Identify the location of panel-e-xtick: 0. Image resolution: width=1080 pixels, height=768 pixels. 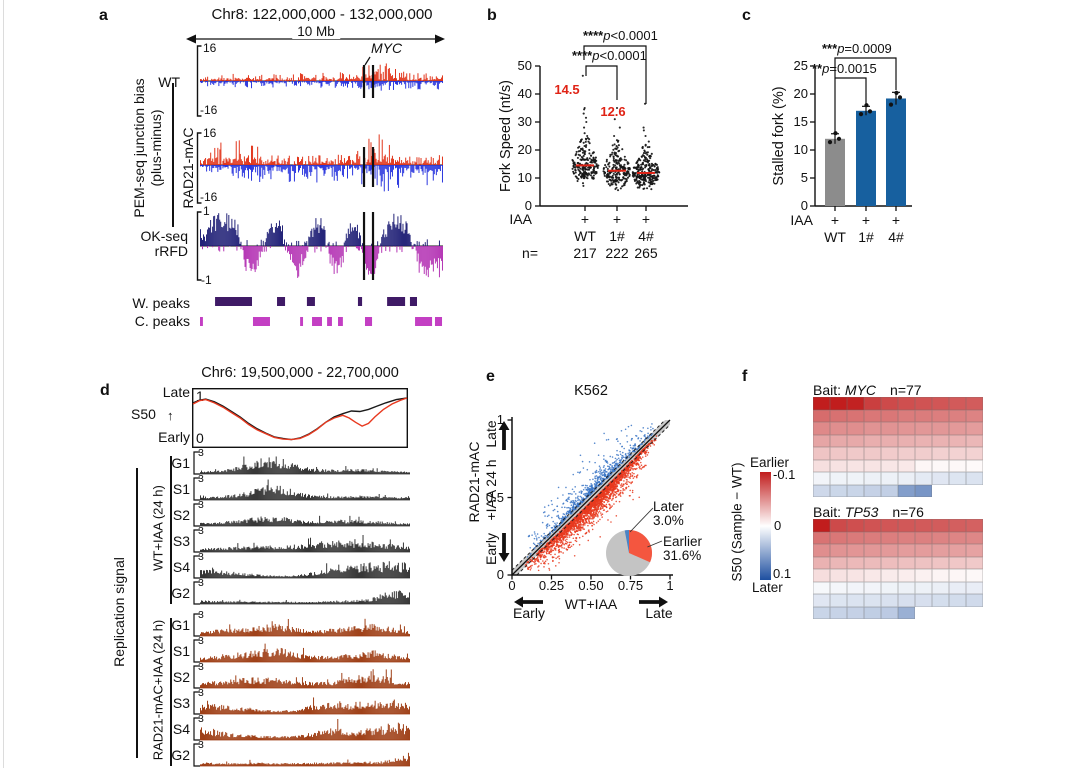
(512, 585).